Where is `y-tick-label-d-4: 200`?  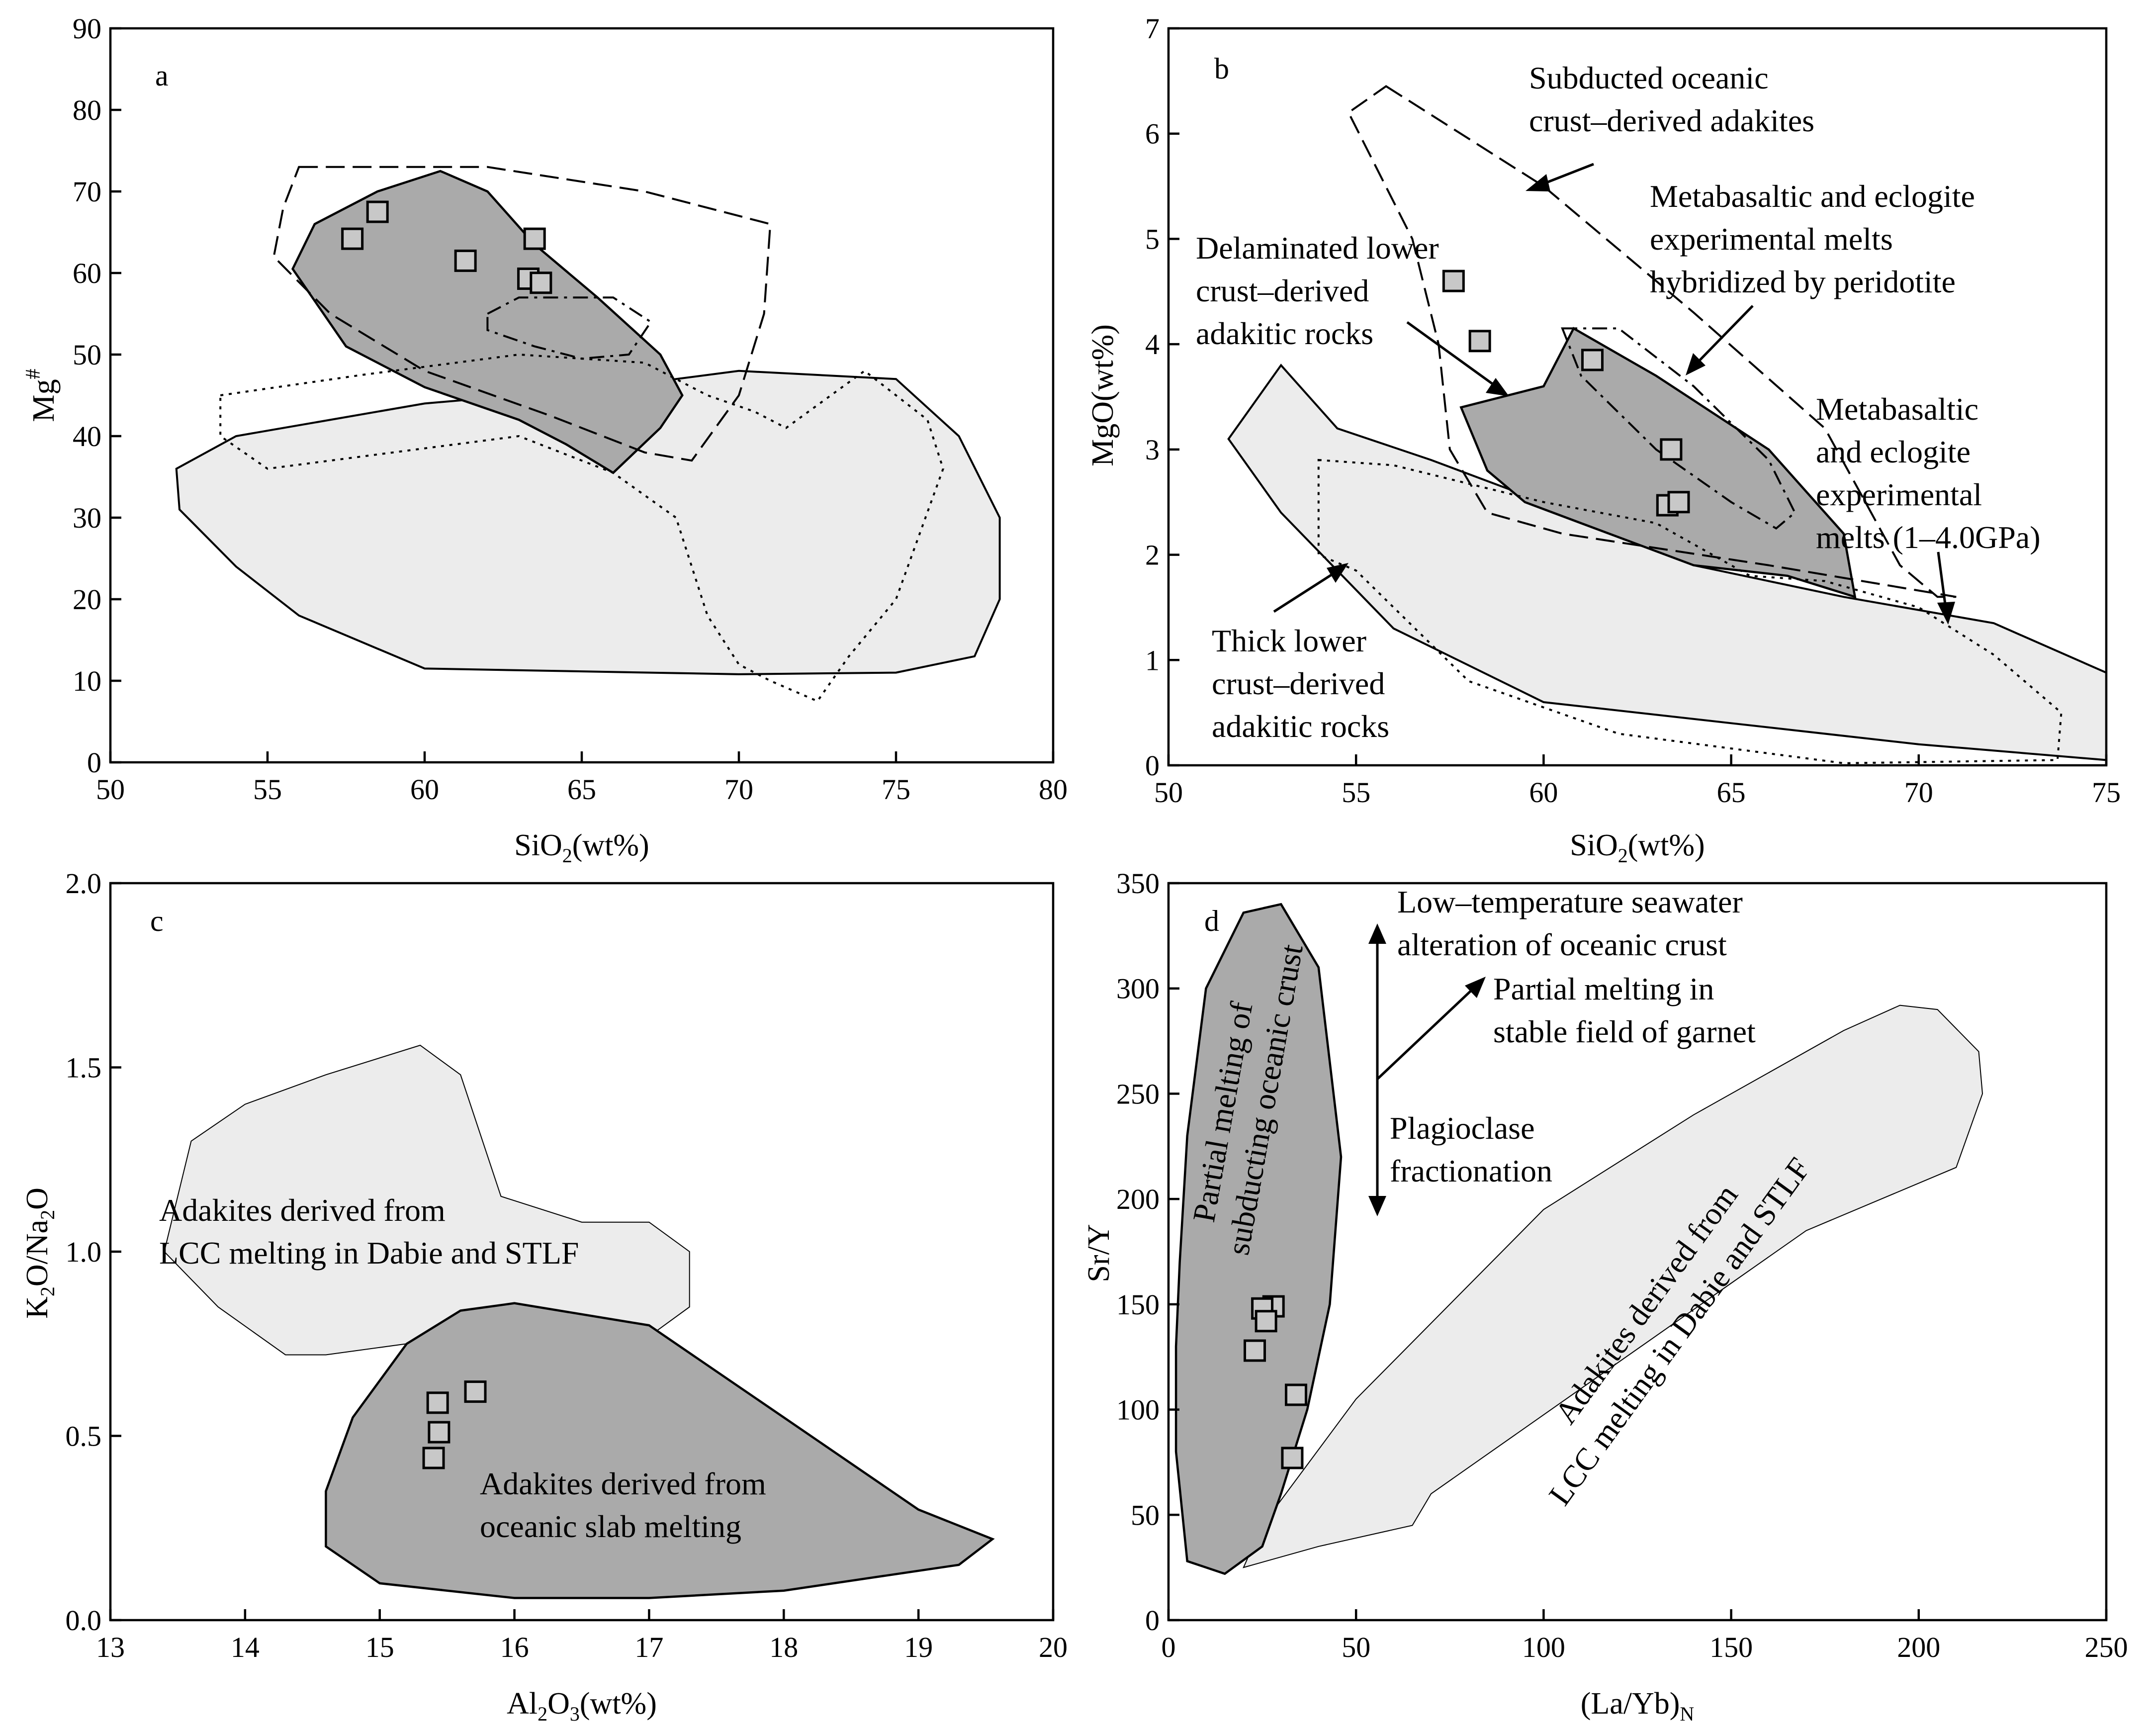
y-tick-label-d-4: 200 is located at coordinates (1138, 1199).